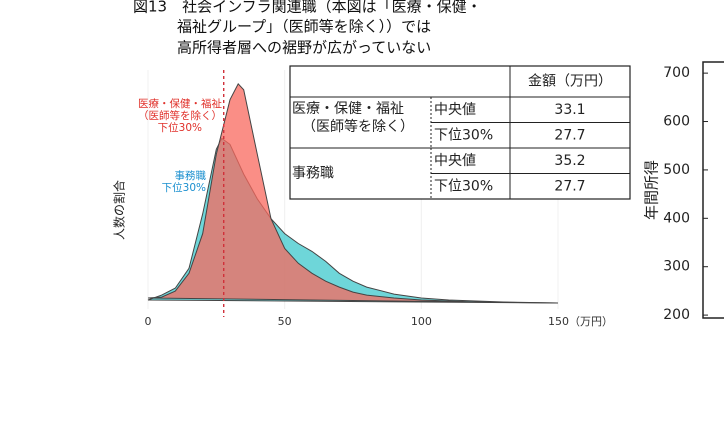  I want to click on annotation: 医療・保健・福祉, so click(180, 103).